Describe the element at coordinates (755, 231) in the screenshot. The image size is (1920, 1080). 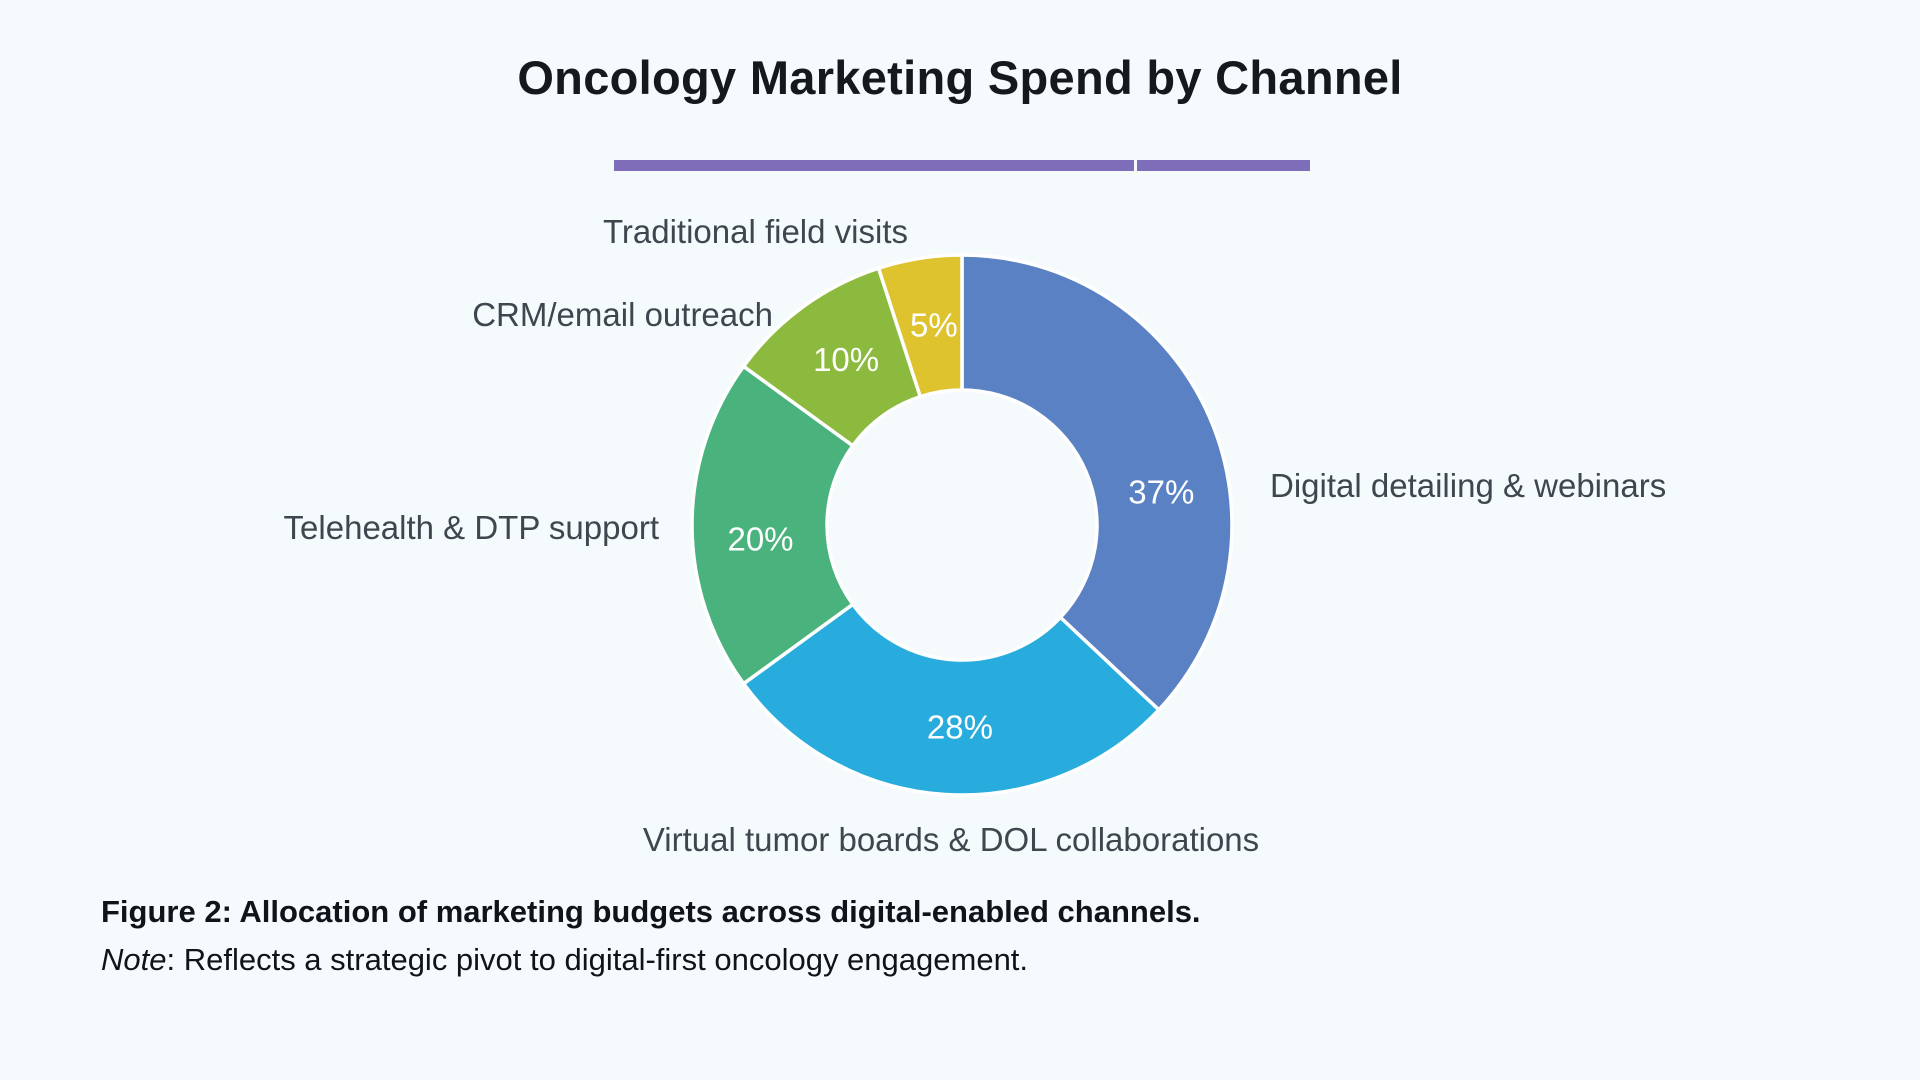
I see `category-label-traditional-field: Traditional field visits` at that location.